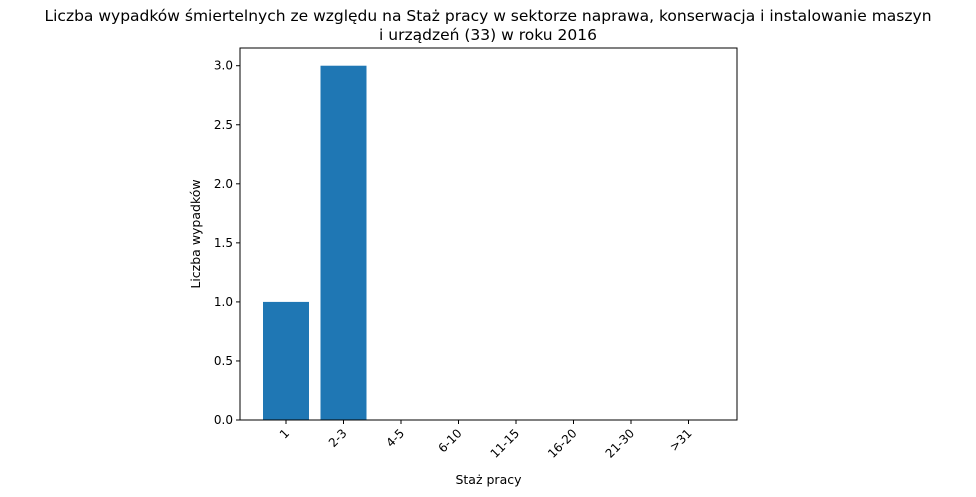 The image size is (976, 497). I want to click on x-axis-label: Staż pracy, so click(488, 479).